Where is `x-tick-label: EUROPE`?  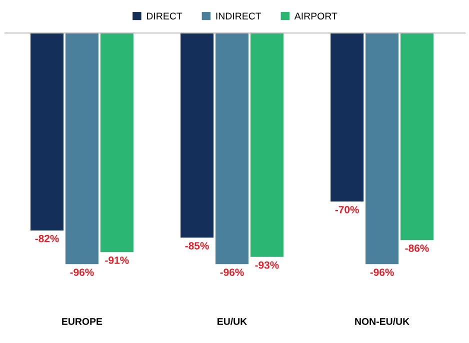 x-tick-label: EUROPE is located at coordinates (82, 321).